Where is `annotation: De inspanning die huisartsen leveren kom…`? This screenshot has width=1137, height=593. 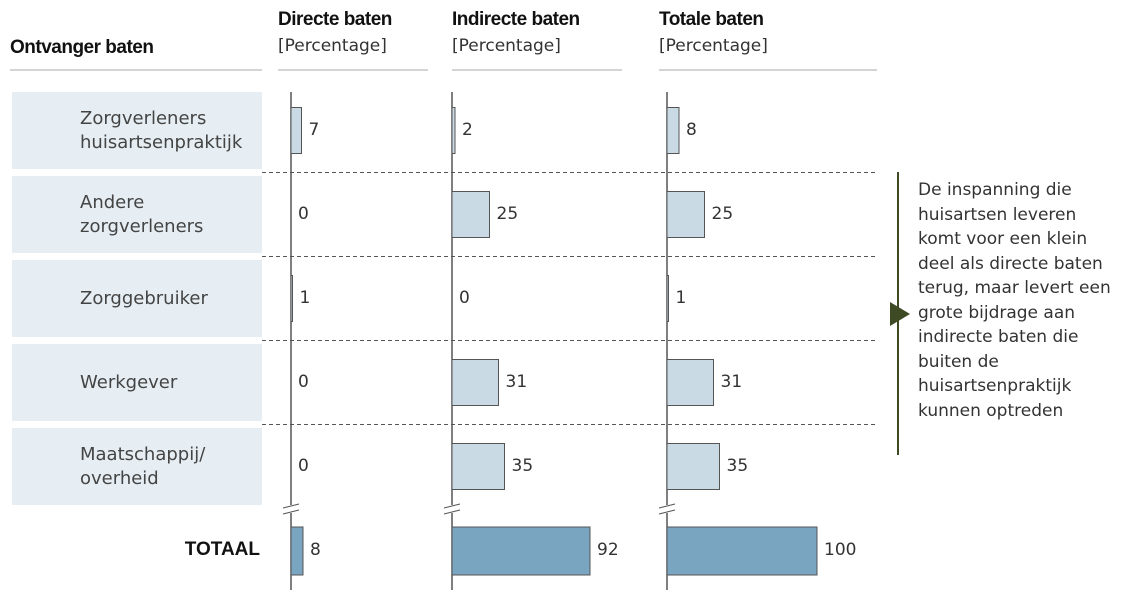 annotation: De inspanning die huisartsen leveren kom… is located at coordinates (1014, 300).